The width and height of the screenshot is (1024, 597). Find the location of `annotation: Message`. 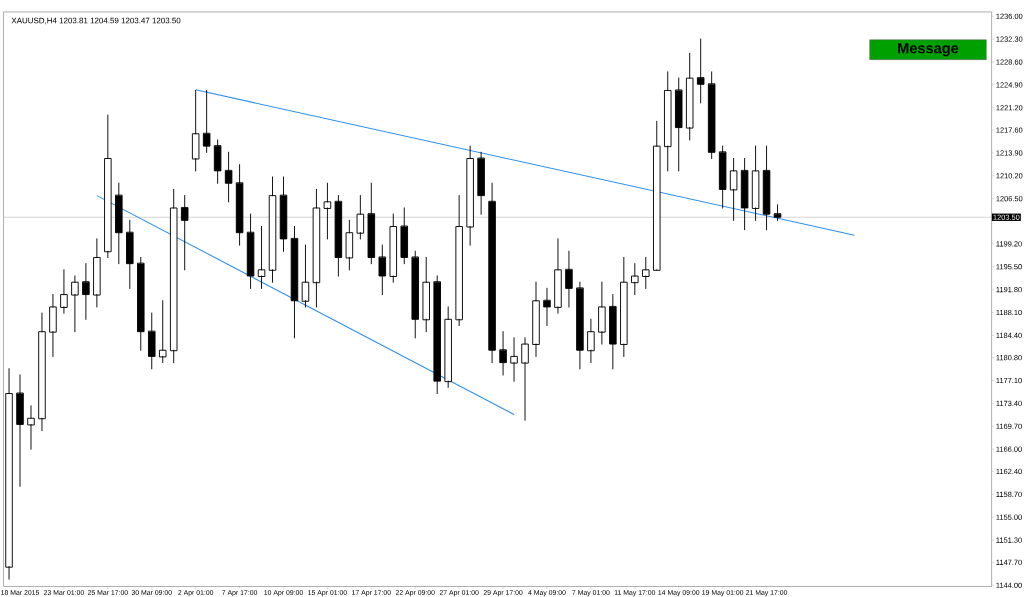

annotation: Message is located at coordinates (928, 50).